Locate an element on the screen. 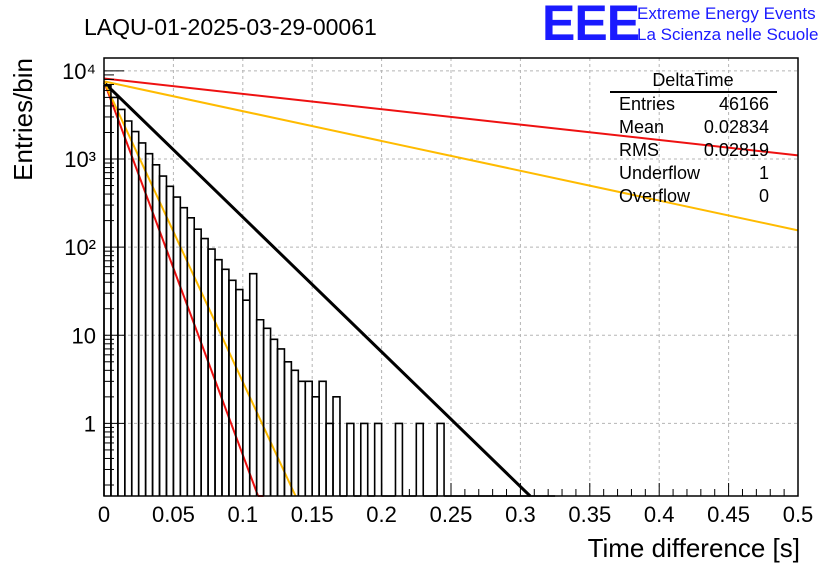 The image size is (836, 572). stat-value-underflow: 1 is located at coordinates (764, 173).